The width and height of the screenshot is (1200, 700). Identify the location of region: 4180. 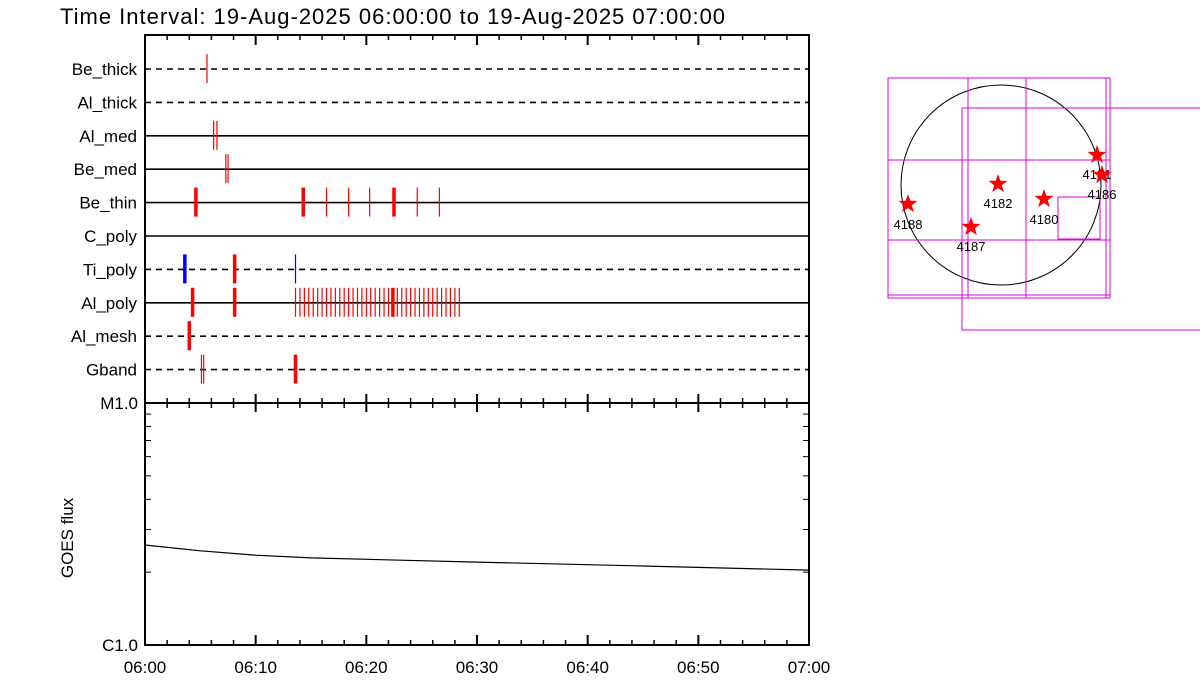
(1044, 208).